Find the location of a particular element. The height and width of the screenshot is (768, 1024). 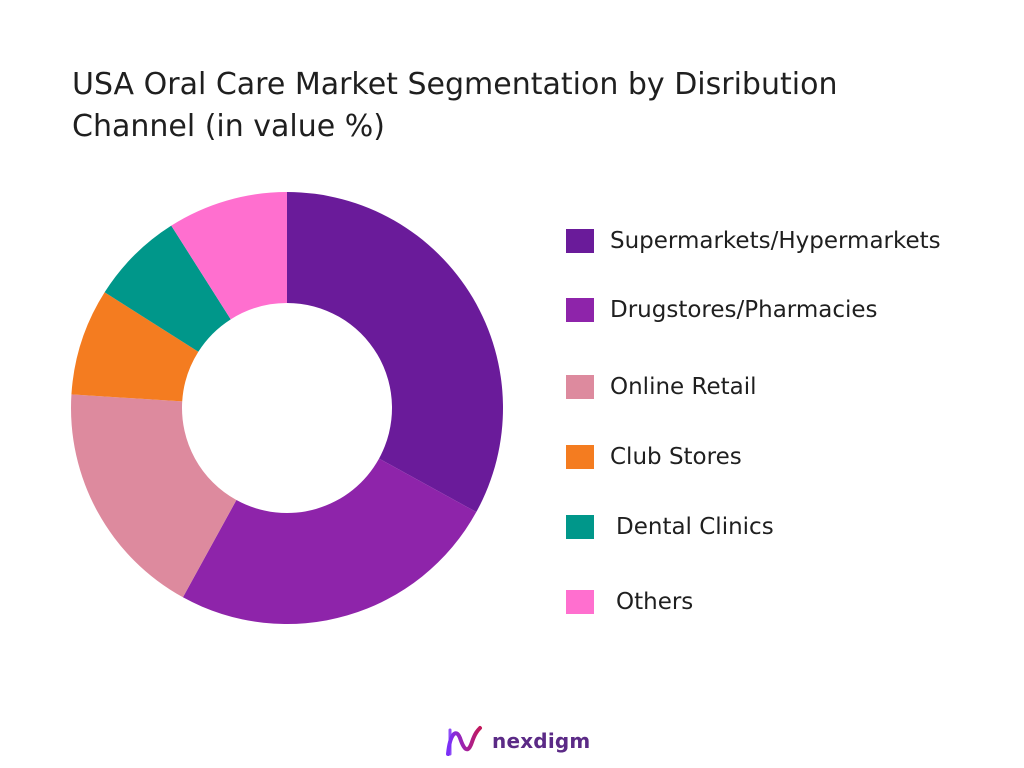

brand-logo: nexdigm is located at coordinates (517, 741).